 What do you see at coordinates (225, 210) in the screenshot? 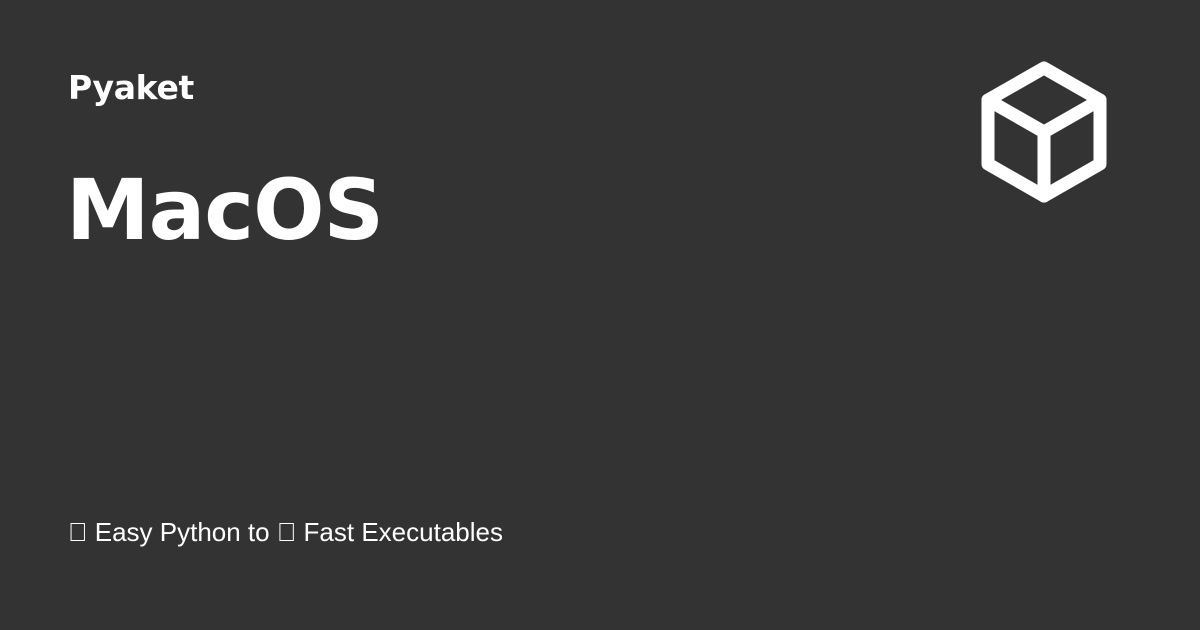
I see `page-title: MacOS` at bounding box center [225, 210].